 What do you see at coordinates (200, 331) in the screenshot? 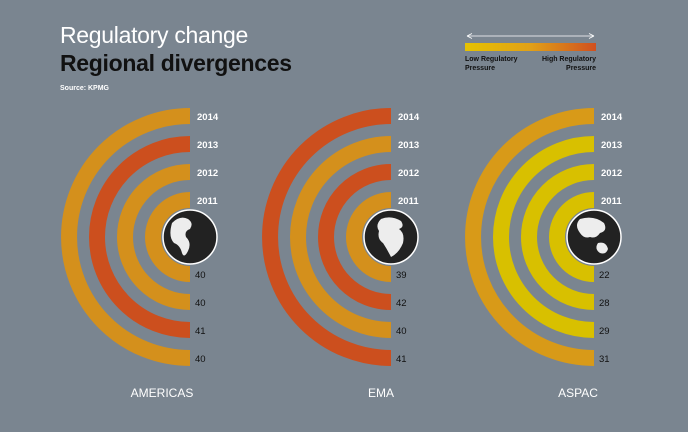
I see `value-label-2013: 41` at bounding box center [200, 331].